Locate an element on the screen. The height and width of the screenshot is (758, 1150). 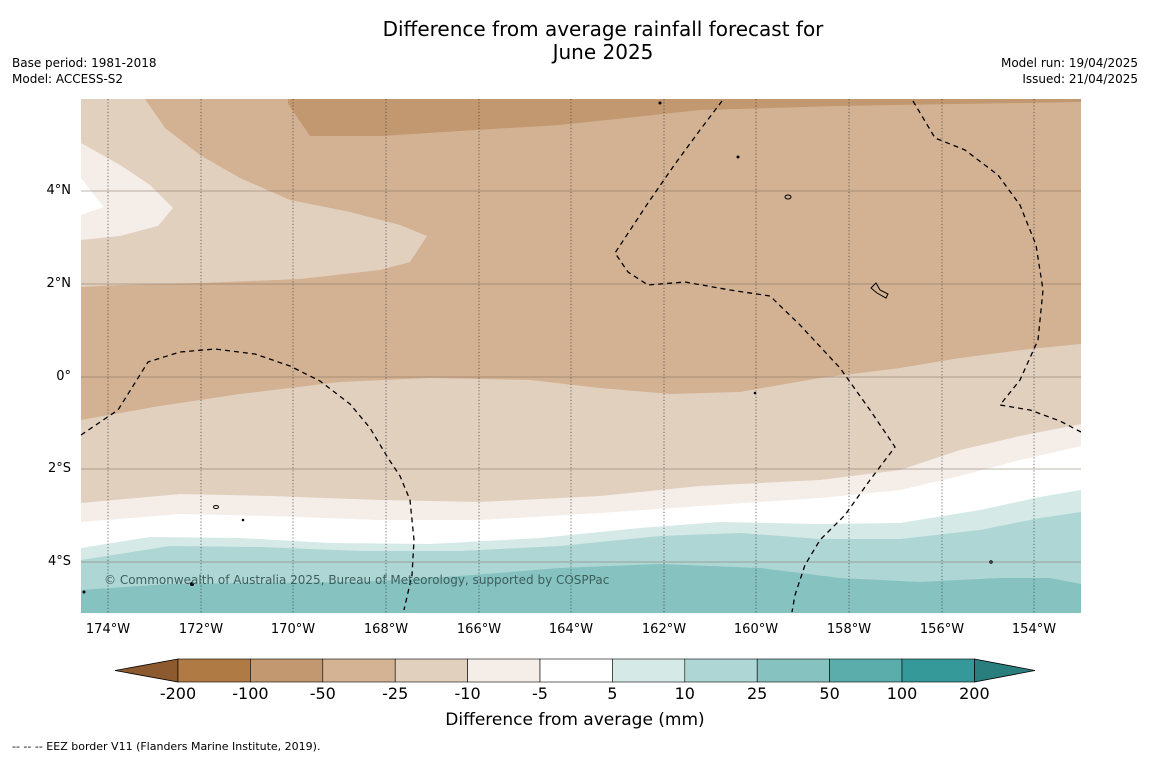
issued-date: Issued: 21/04/2025 is located at coordinates (1080, 79).